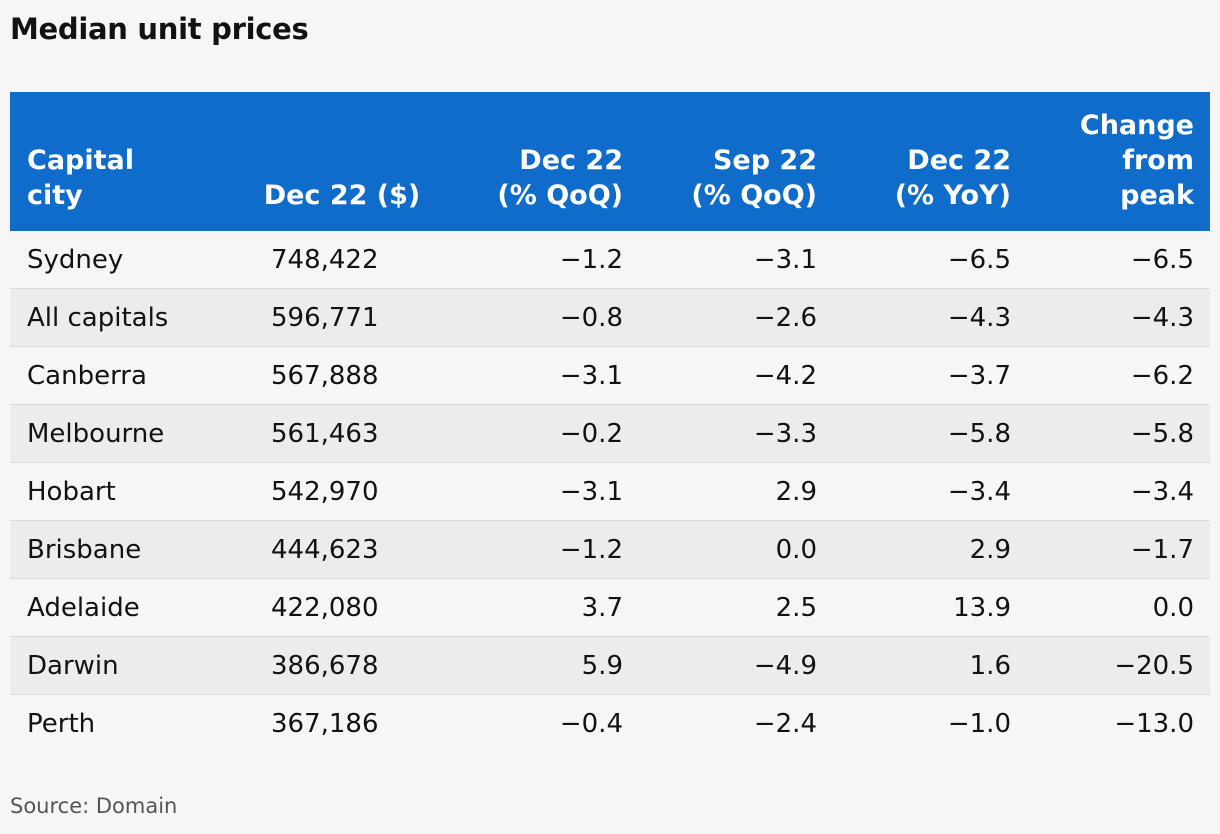  I want to click on table-row: Canberra 567,888 −3.1 −4.2 −3.7 −6.2, so click(610, 375).